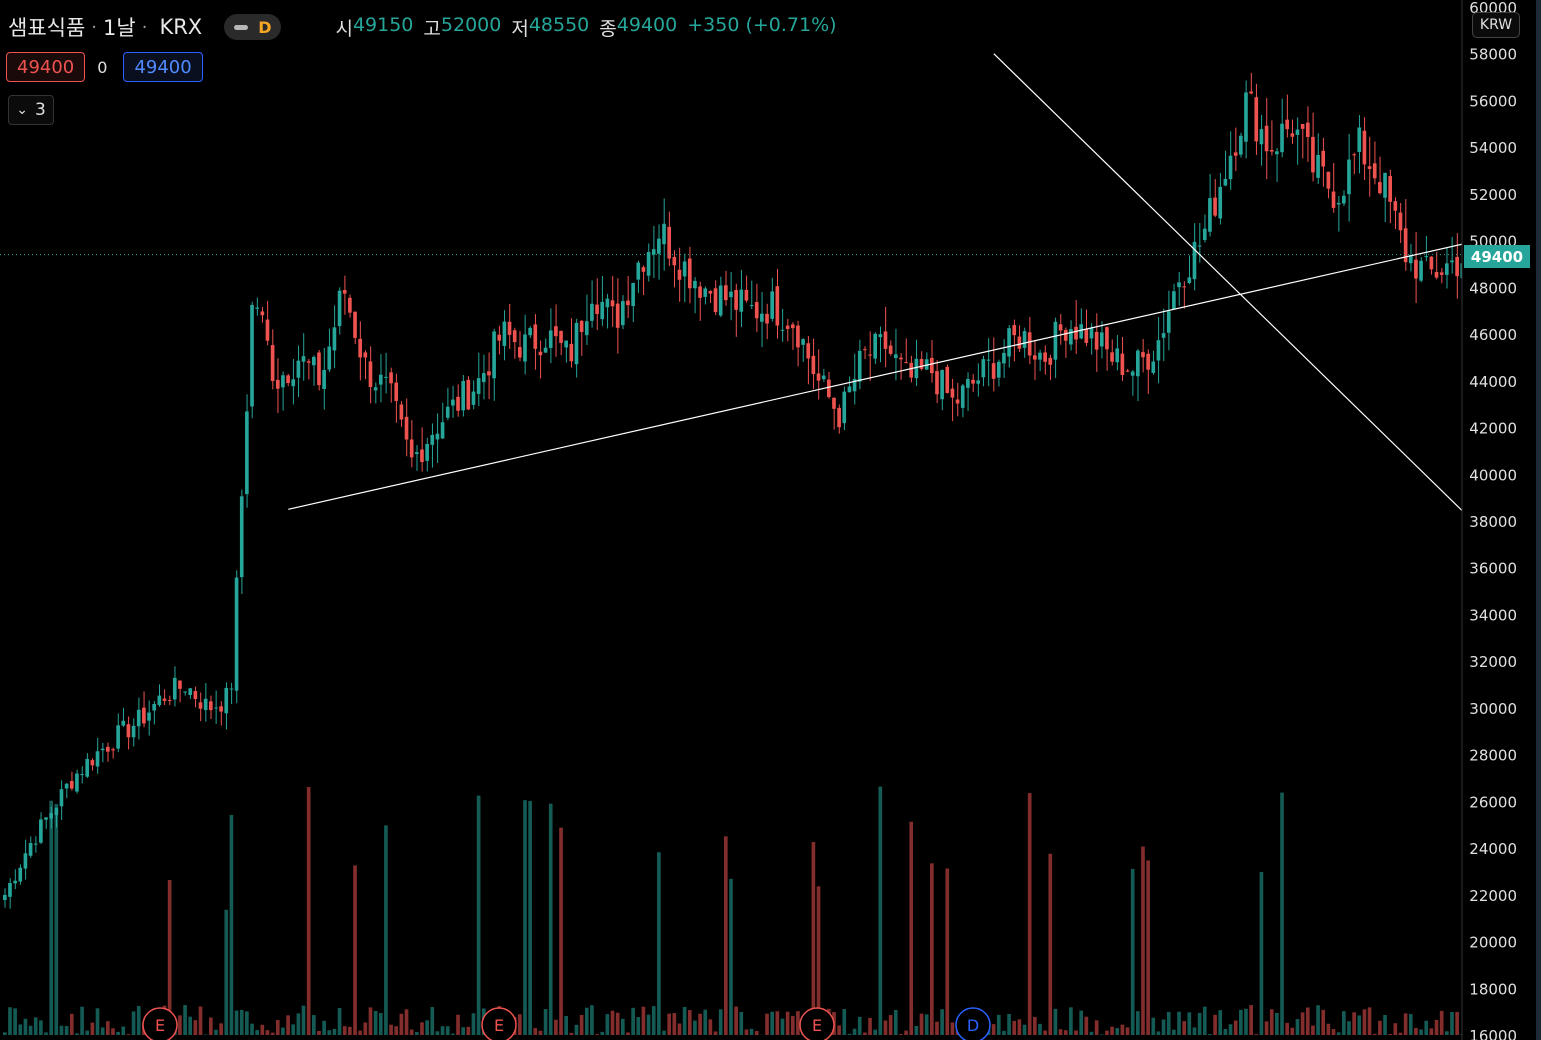 The image size is (1541, 1040). What do you see at coordinates (1493, 429) in the screenshot?
I see `y-tick-label: 42000` at bounding box center [1493, 429].